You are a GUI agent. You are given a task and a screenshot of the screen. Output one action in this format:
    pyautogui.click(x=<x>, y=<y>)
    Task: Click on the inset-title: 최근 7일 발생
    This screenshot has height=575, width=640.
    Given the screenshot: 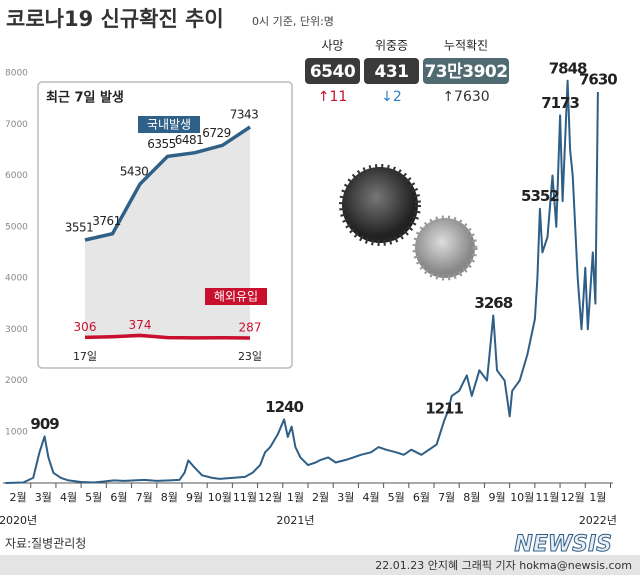 What is the action you would take?
    pyautogui.click(x=85, y=98)
    